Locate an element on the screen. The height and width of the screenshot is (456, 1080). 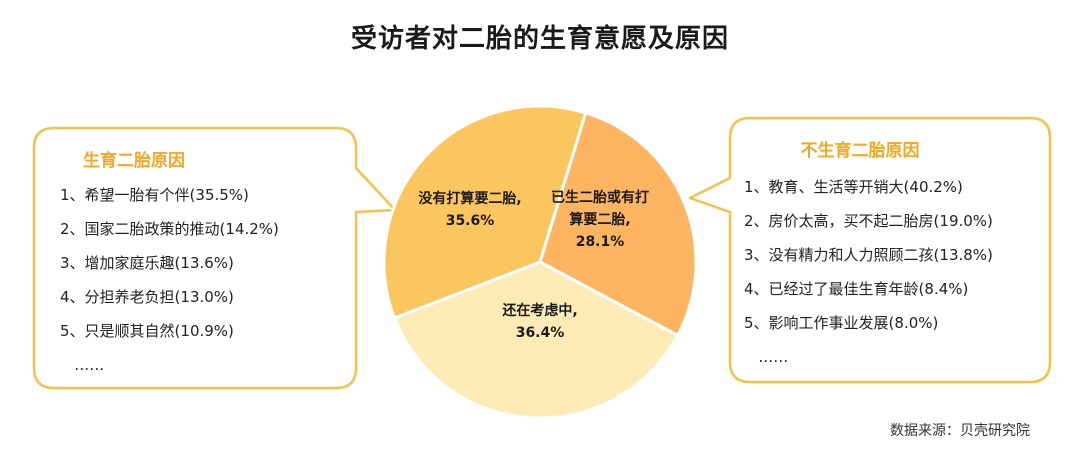
list-item: 5、影响工作事业发展(8.0%) is located at coordinates (841, 323).